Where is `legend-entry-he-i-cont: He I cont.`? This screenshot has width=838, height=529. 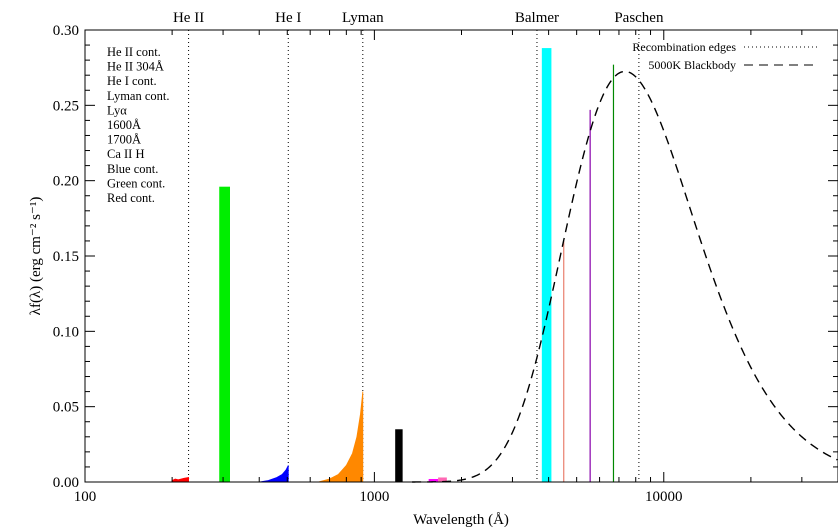 legend-entry-he-i-cont: He I cont. is located at coordinates (132, 81).